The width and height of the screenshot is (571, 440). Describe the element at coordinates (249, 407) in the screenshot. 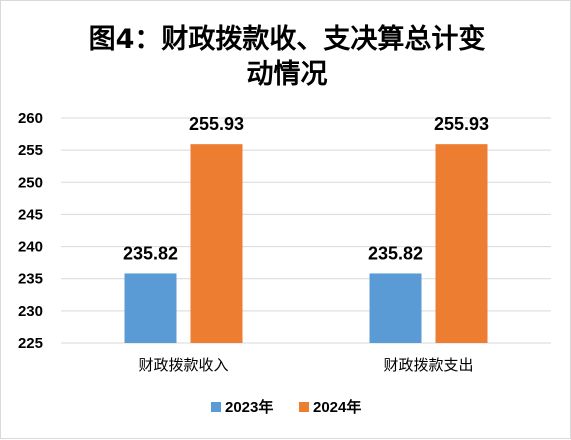

I see `legend-label: 2023年` at that location.